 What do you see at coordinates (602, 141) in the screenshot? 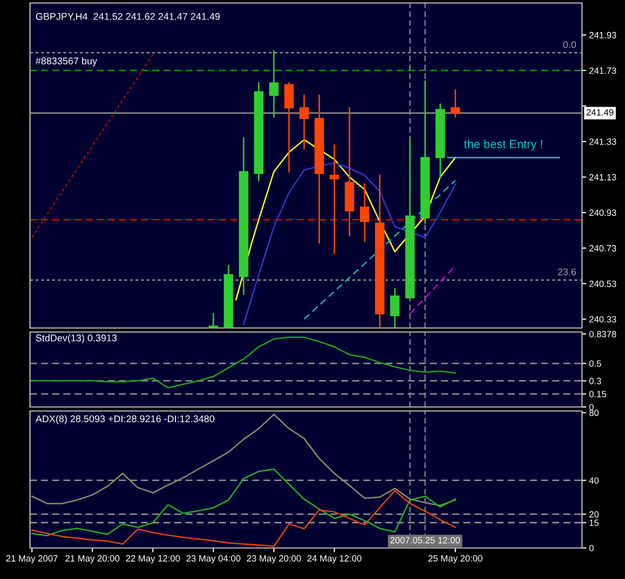
I see `y-tick-label: 241.33` at bounding box center [602, 141].